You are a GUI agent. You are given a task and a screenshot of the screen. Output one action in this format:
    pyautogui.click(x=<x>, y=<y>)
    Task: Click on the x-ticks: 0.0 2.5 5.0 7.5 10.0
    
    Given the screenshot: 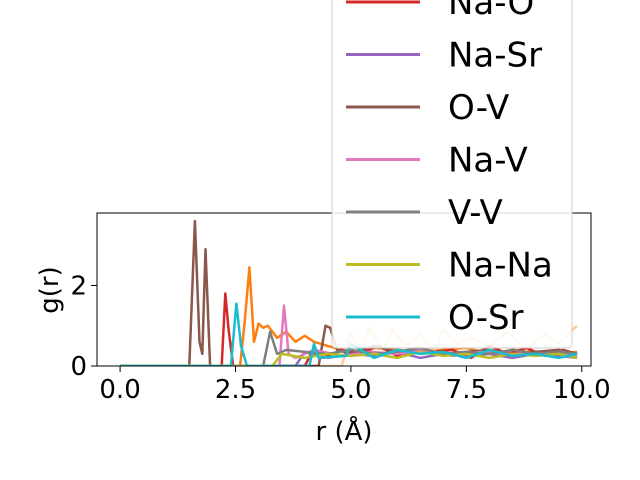 What is the action you would take?
    pyautogui.click(x=355, y=385)
    